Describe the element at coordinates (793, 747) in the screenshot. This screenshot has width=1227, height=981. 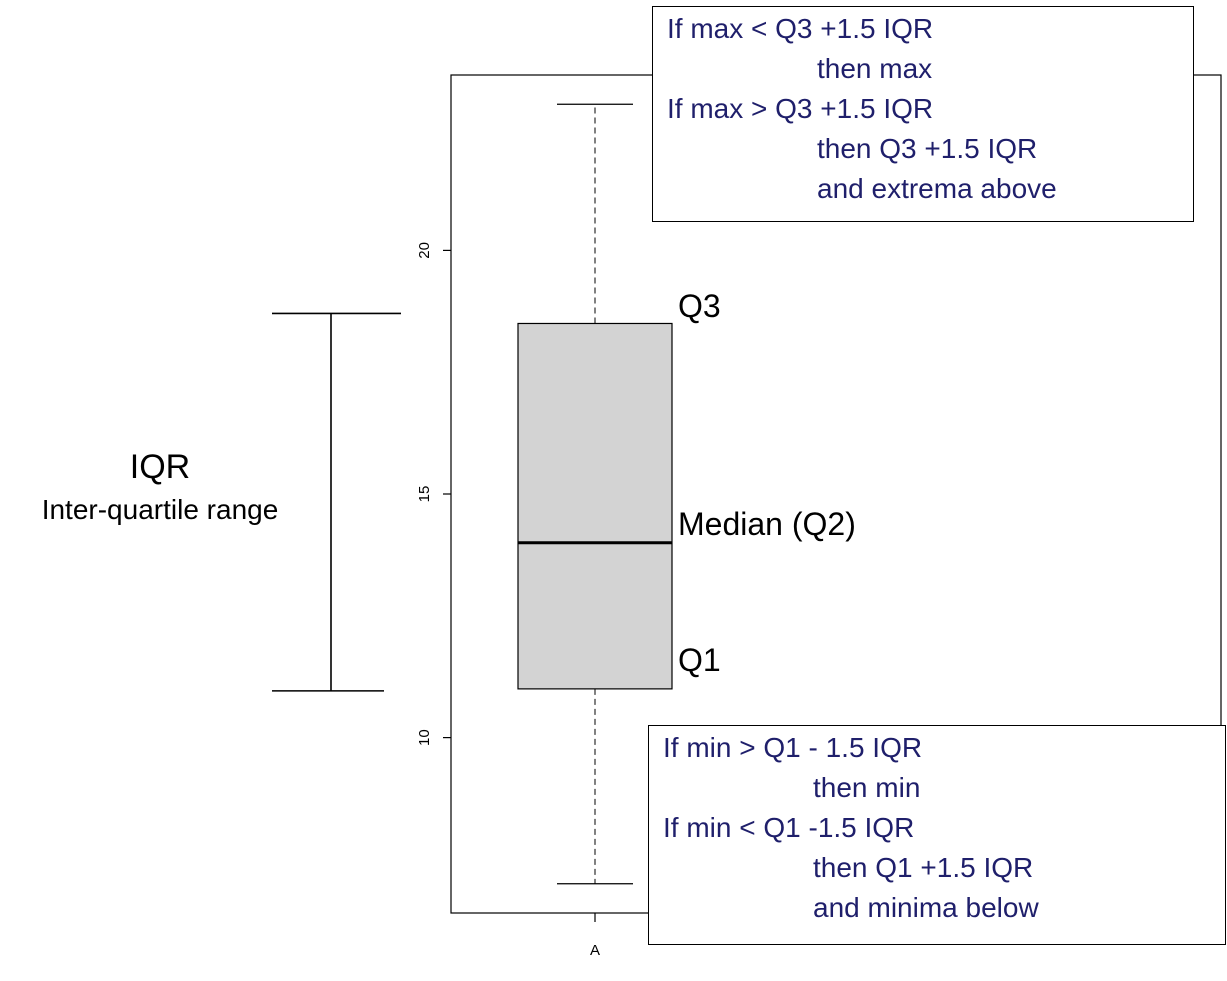
I see `min-rule-line-1: If min > Q1 - 1.5 IQR` at that location.